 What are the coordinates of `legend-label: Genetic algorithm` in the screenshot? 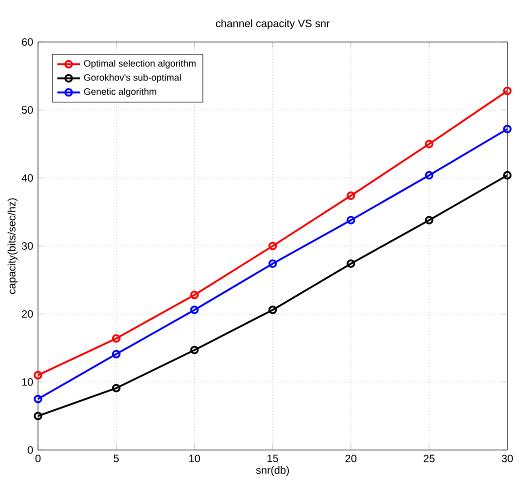 It's located at (120, 92).